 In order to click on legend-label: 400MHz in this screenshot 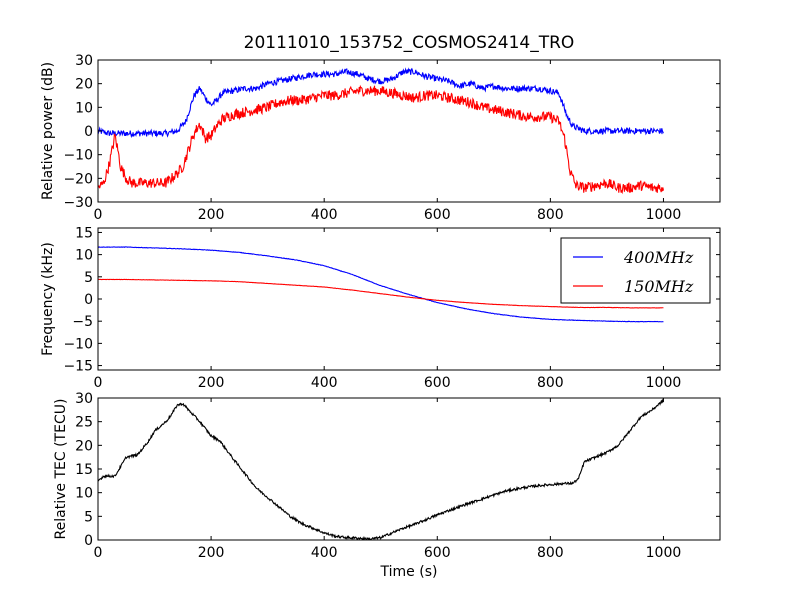, I will do `click(658, 257)`.